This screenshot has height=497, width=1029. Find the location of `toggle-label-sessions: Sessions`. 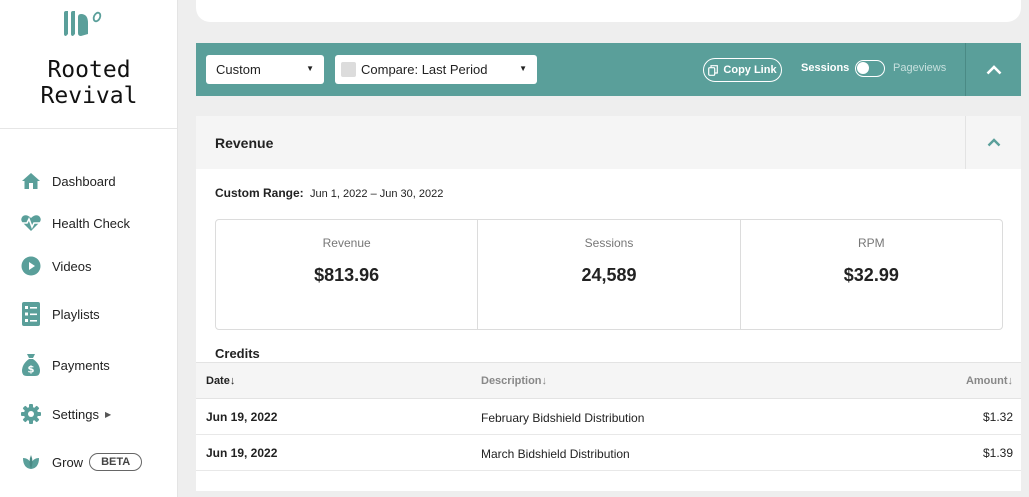

toggle-label-sessions: Sessions is located at coordinates (825, 68).